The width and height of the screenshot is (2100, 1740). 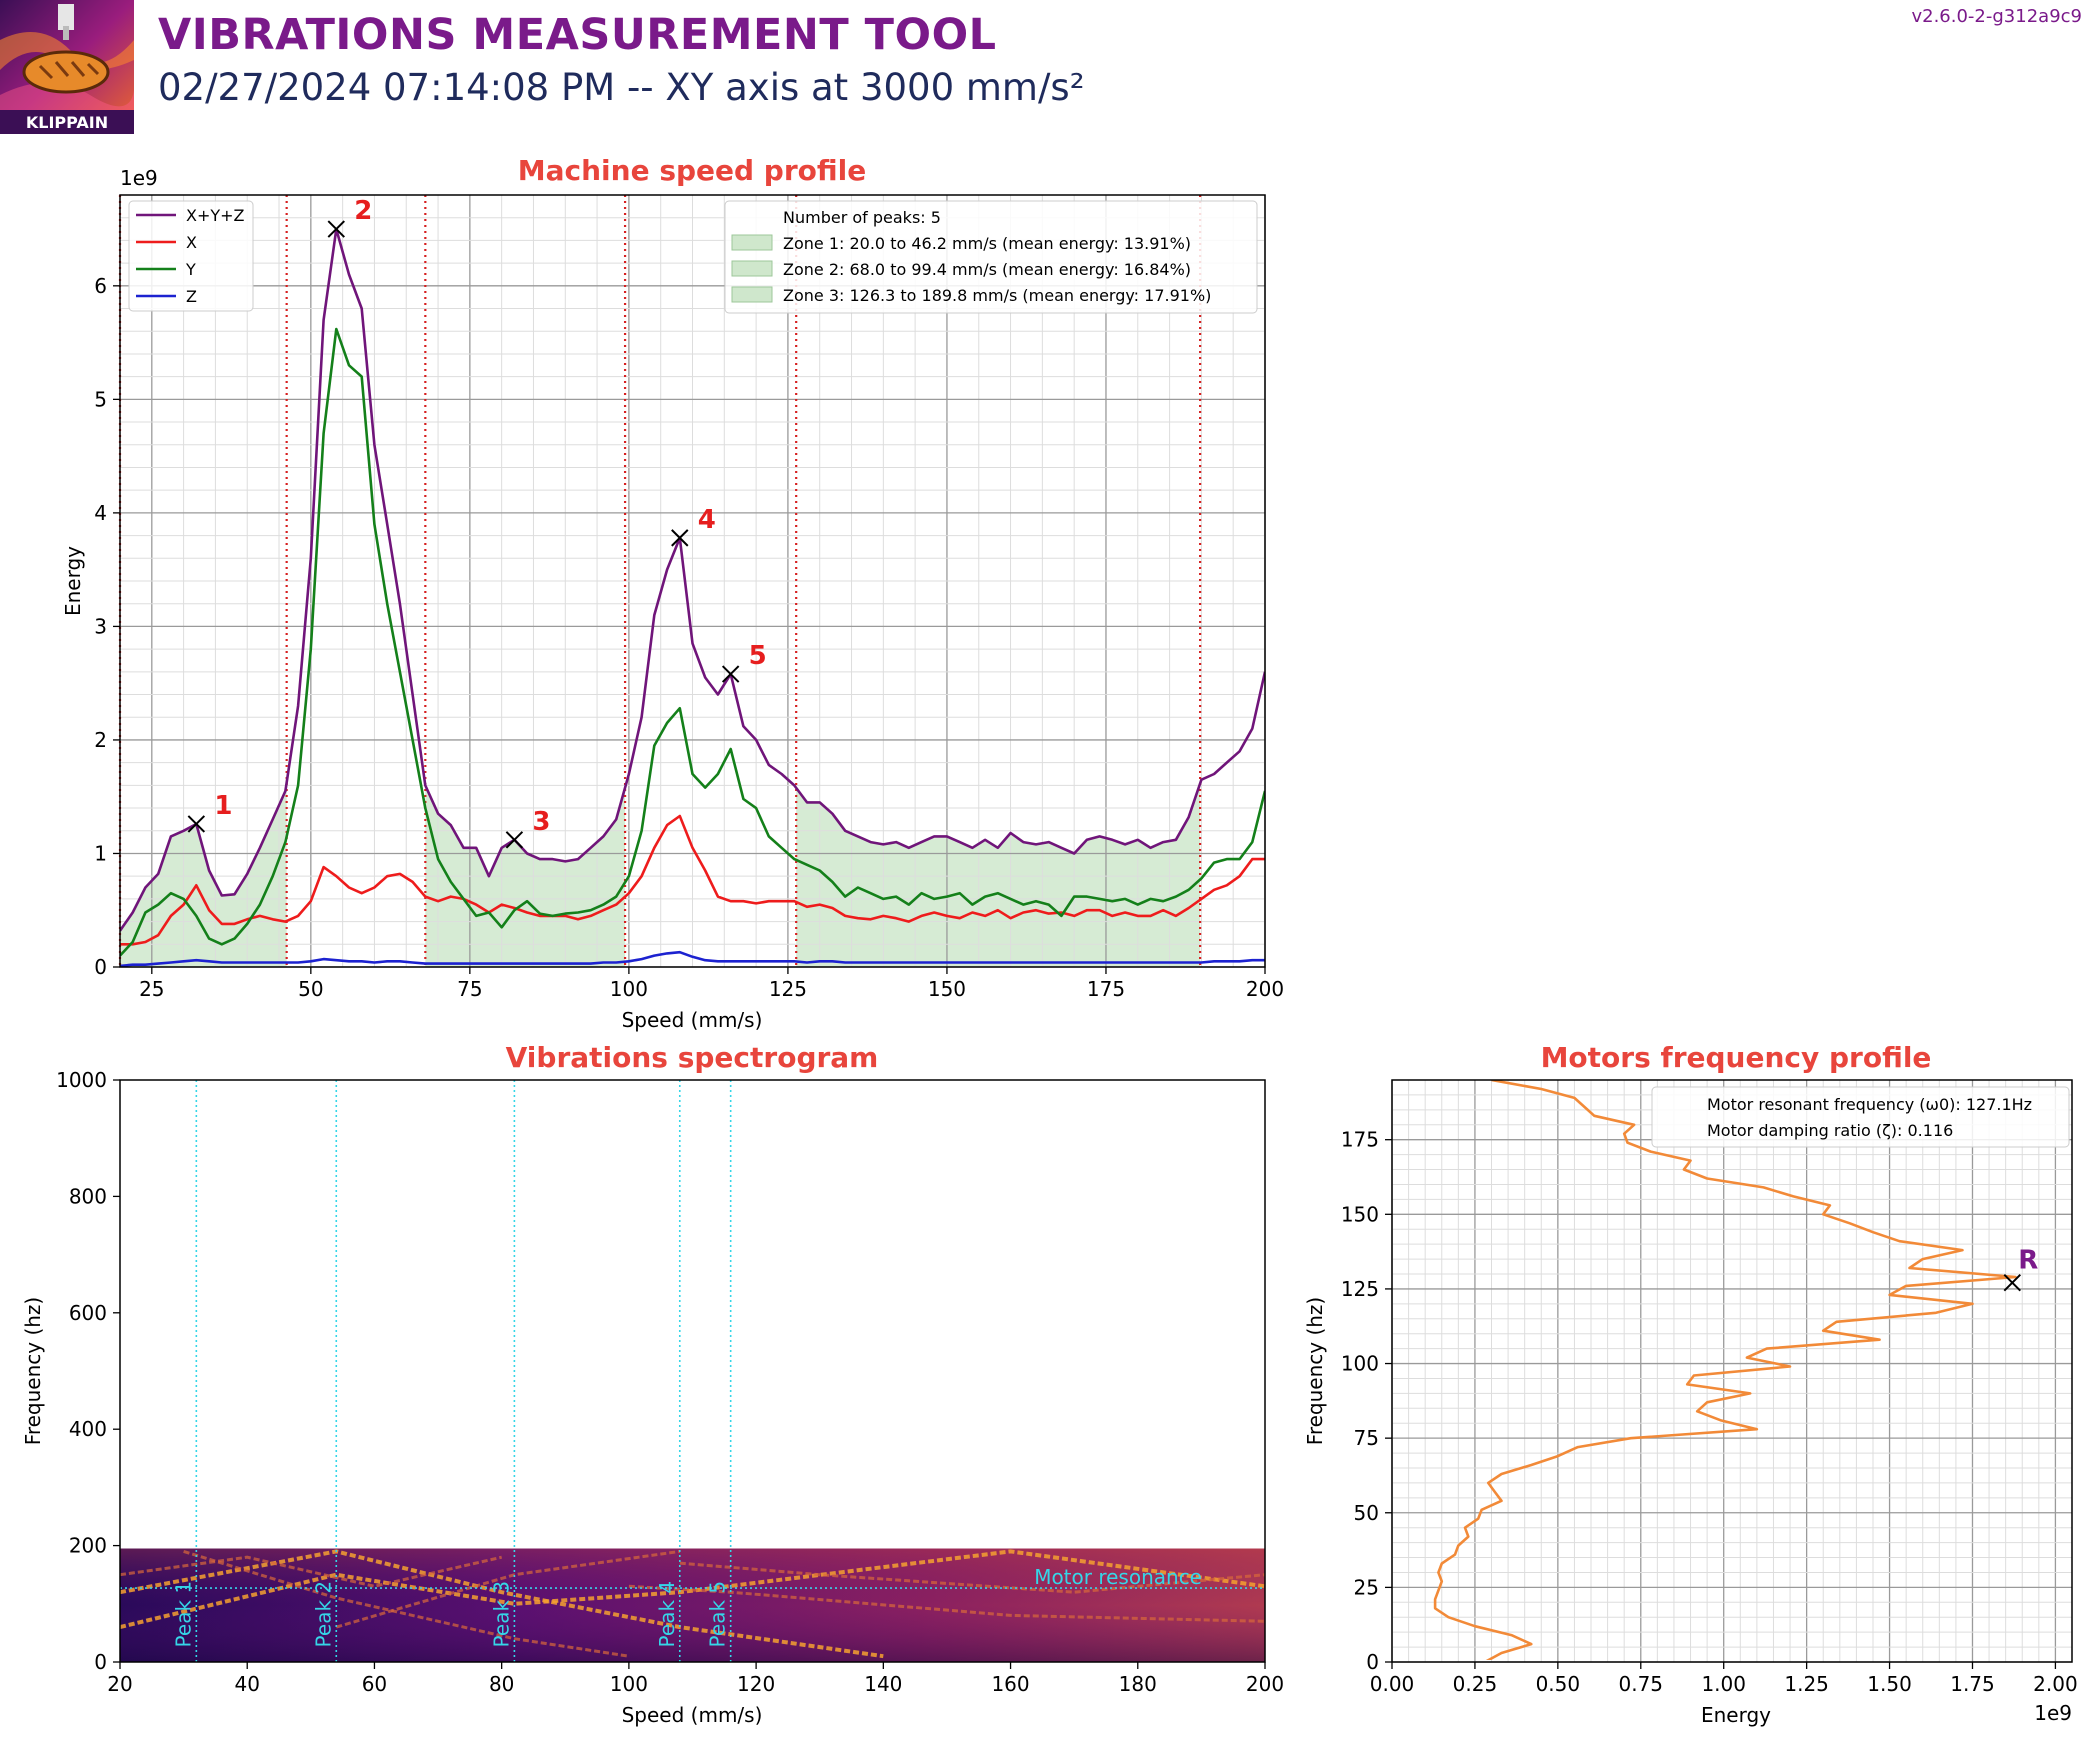 I want to click on x-tick-label: 75, so click(x=469, y=989).